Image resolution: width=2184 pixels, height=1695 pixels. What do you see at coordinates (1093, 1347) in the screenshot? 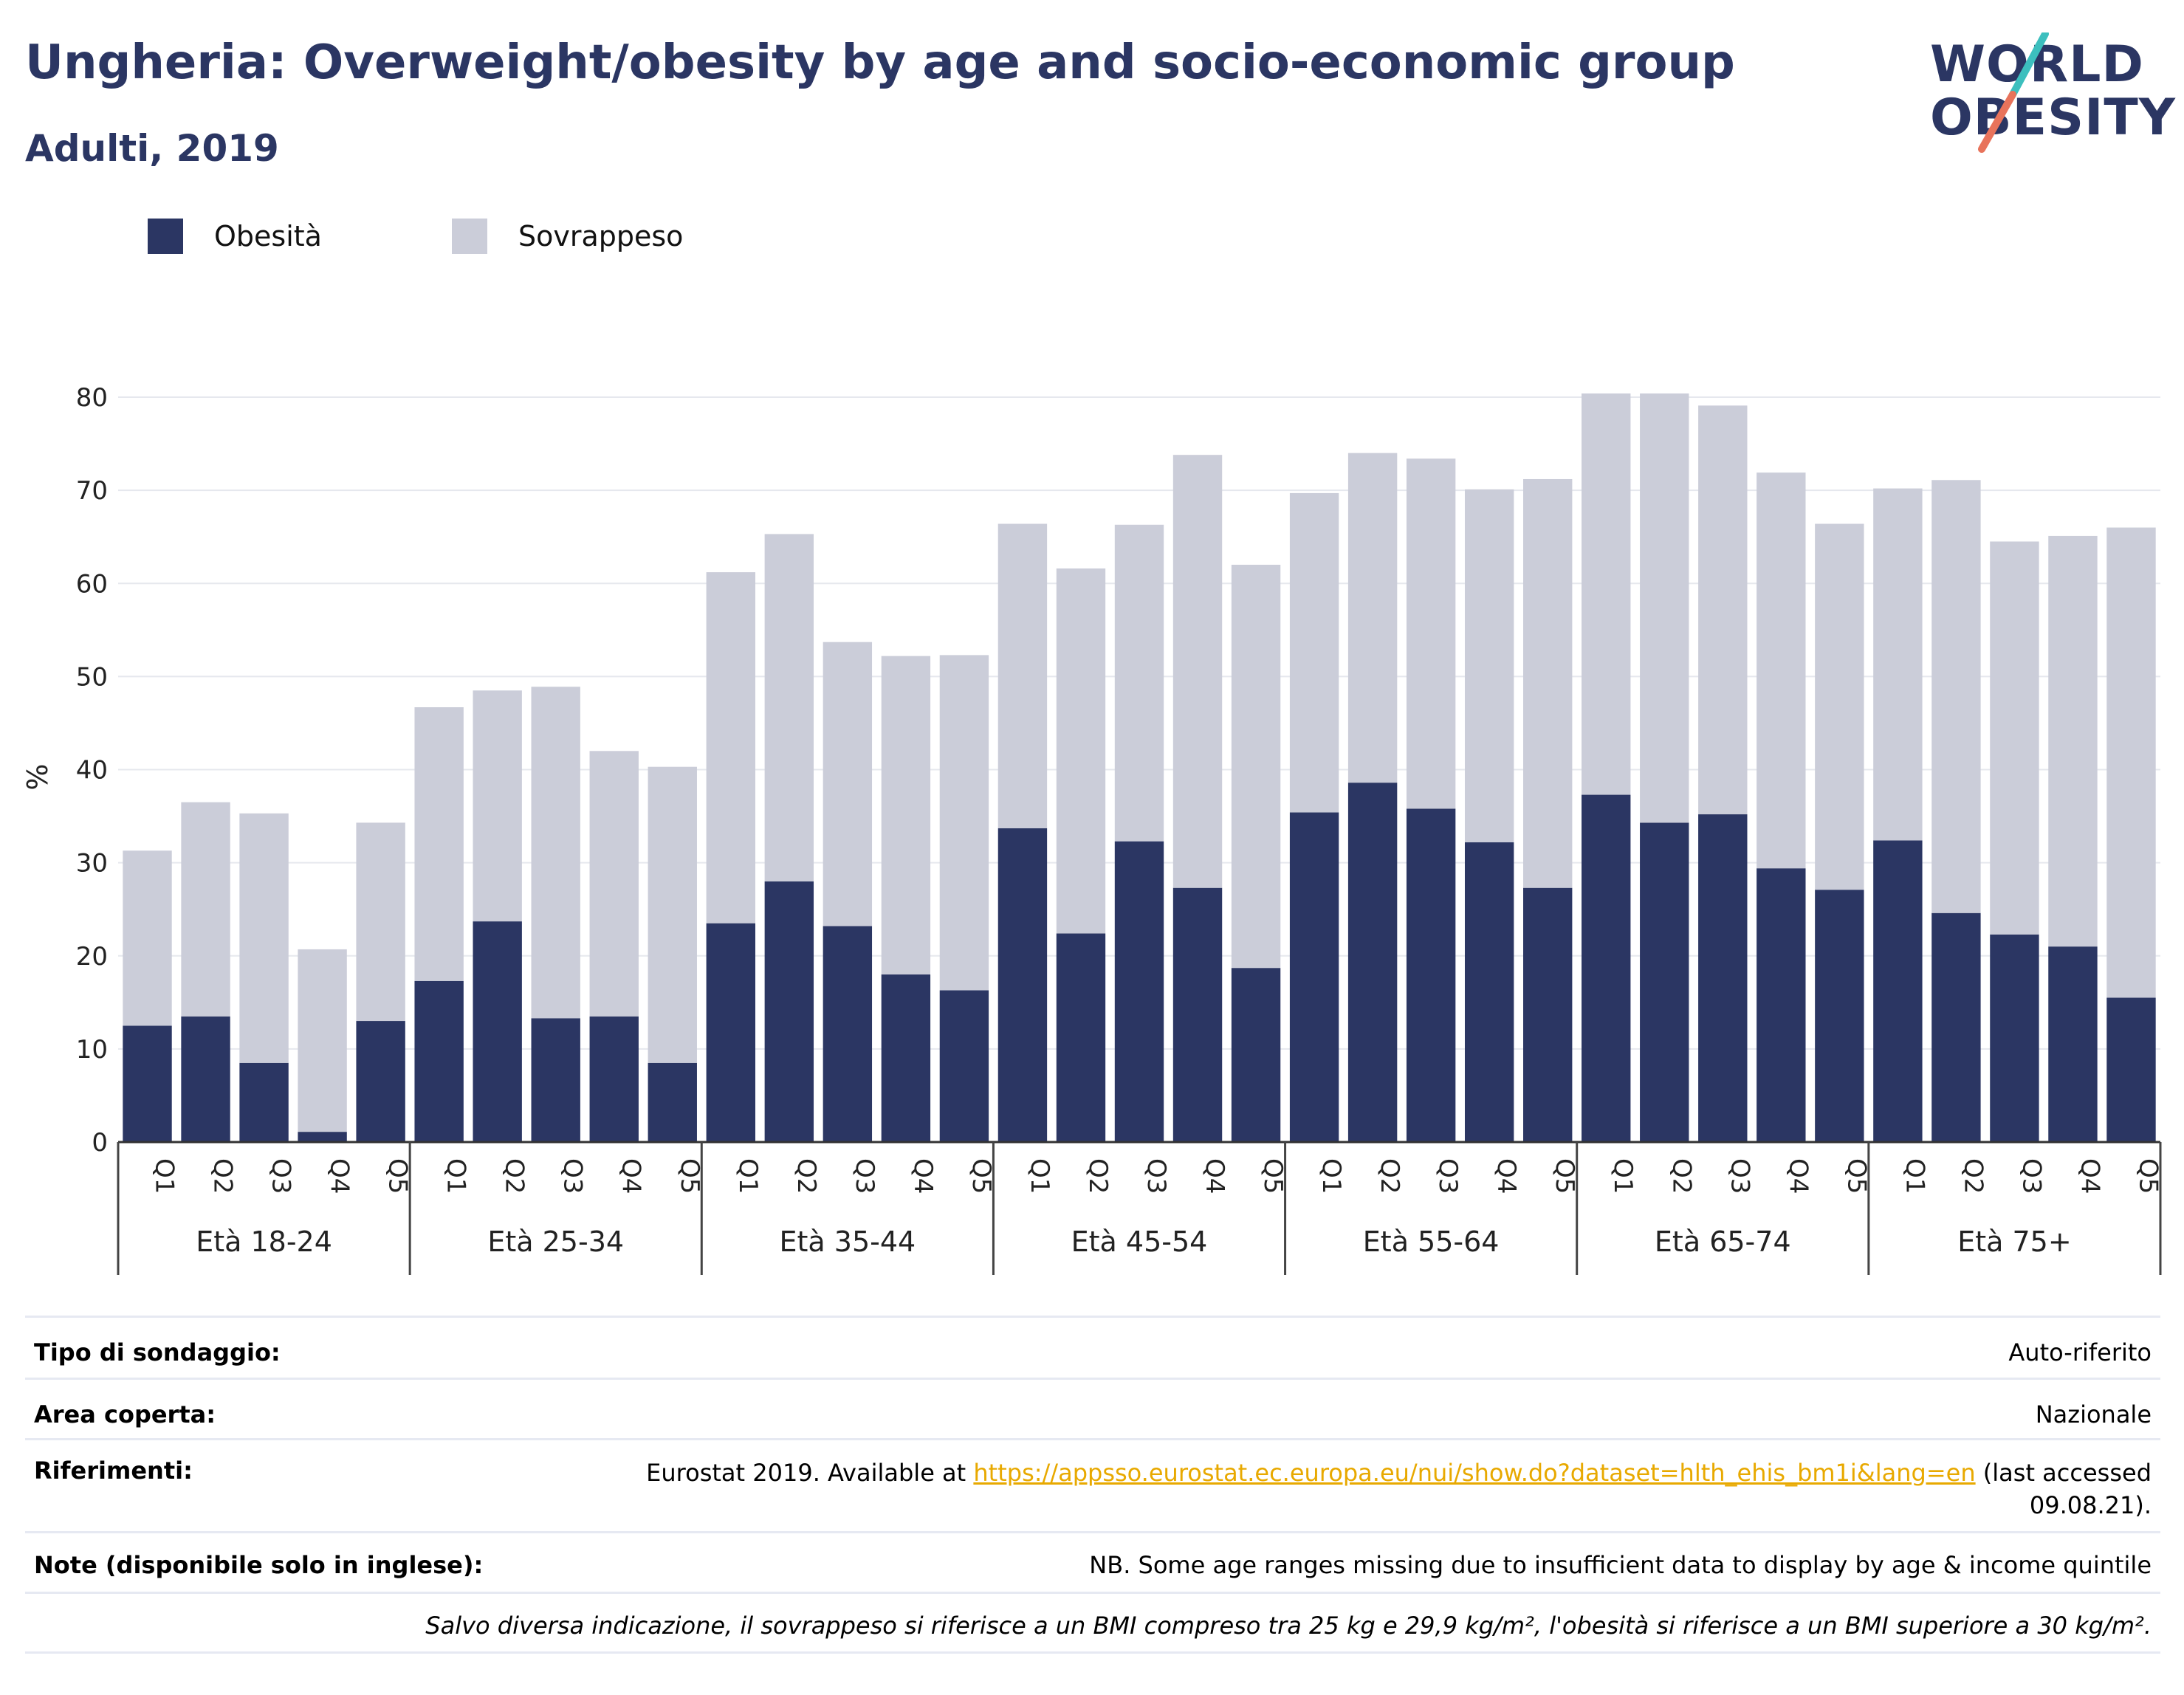
I see `info-row-survey-type: Tipo di sondaggio: Auto-riferito` at bounding box center [1093, 1347].